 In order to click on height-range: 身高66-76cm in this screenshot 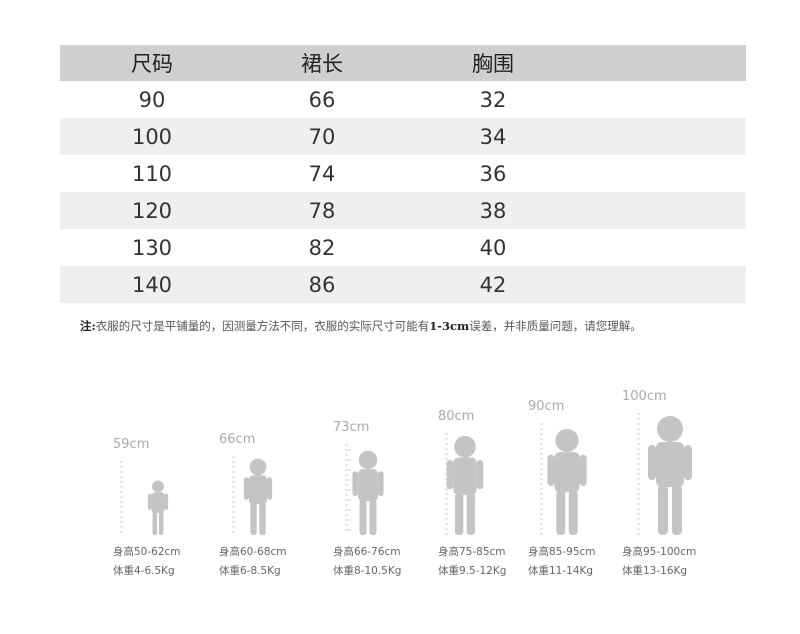, I will do `click(367, 552)`.